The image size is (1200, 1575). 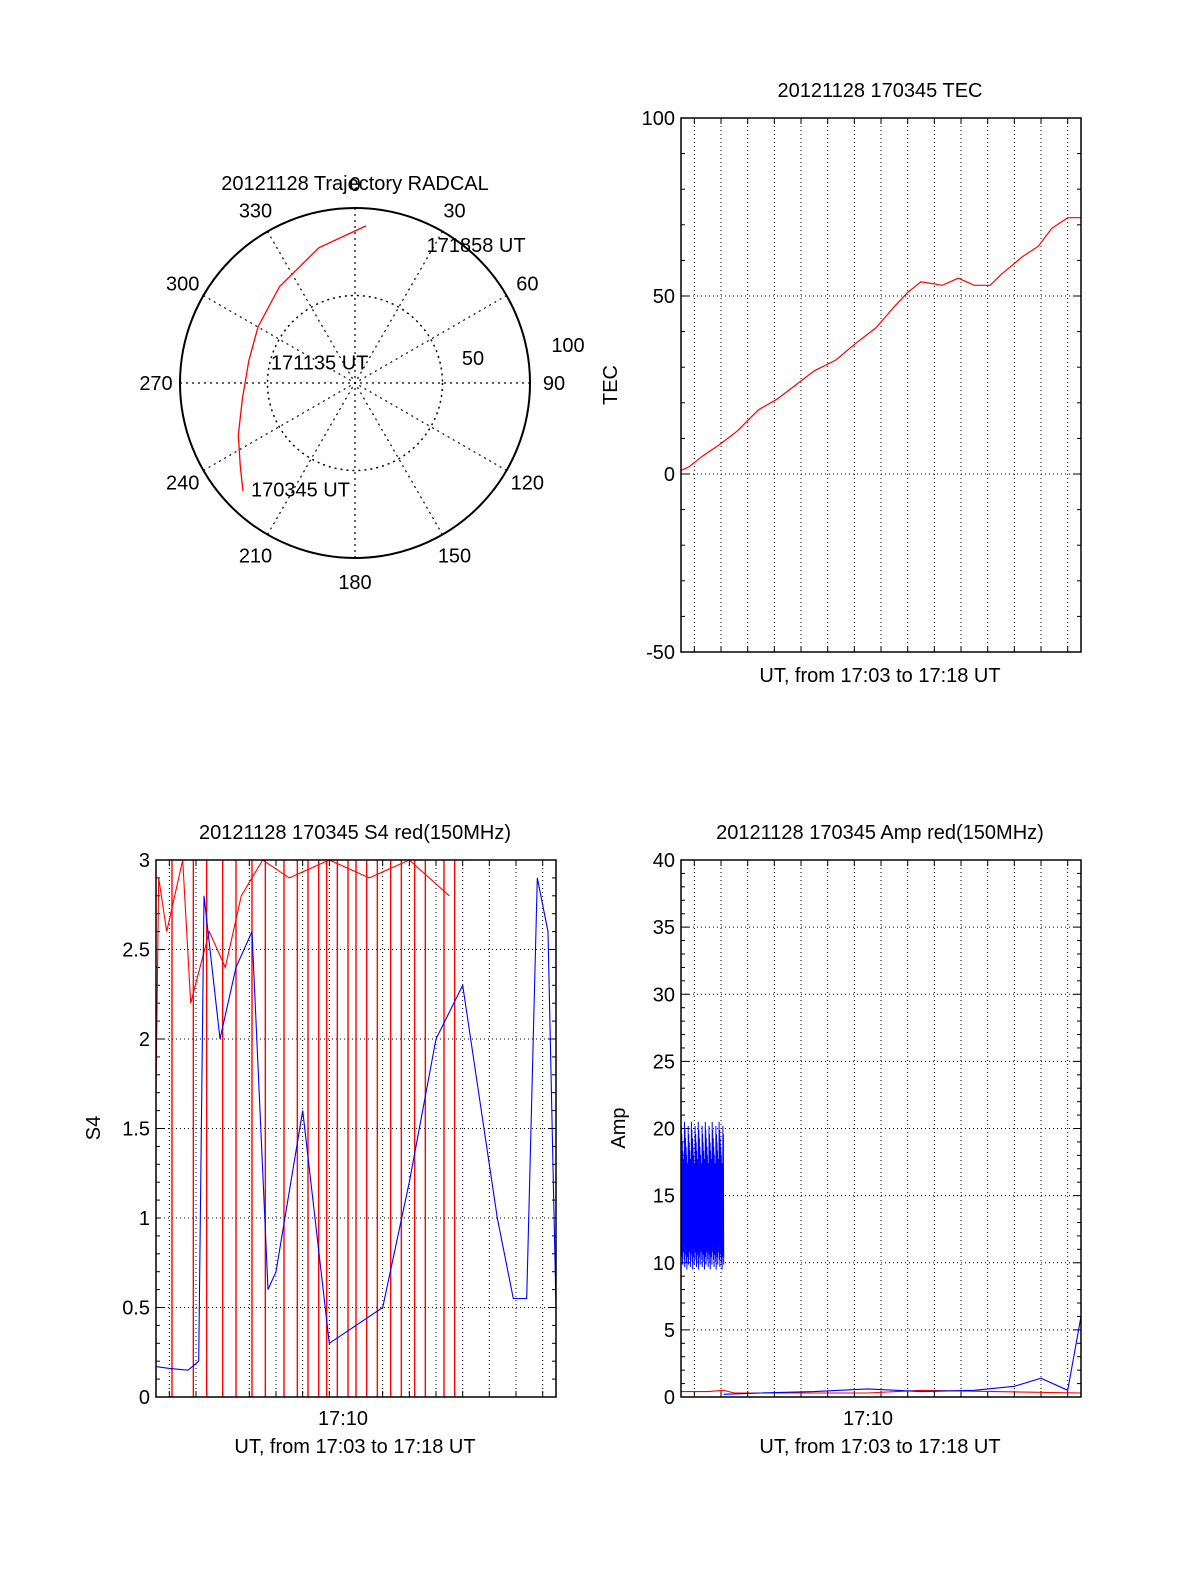 I want to click on polar-azimuth-label: 210, so click(x=255, y=556).